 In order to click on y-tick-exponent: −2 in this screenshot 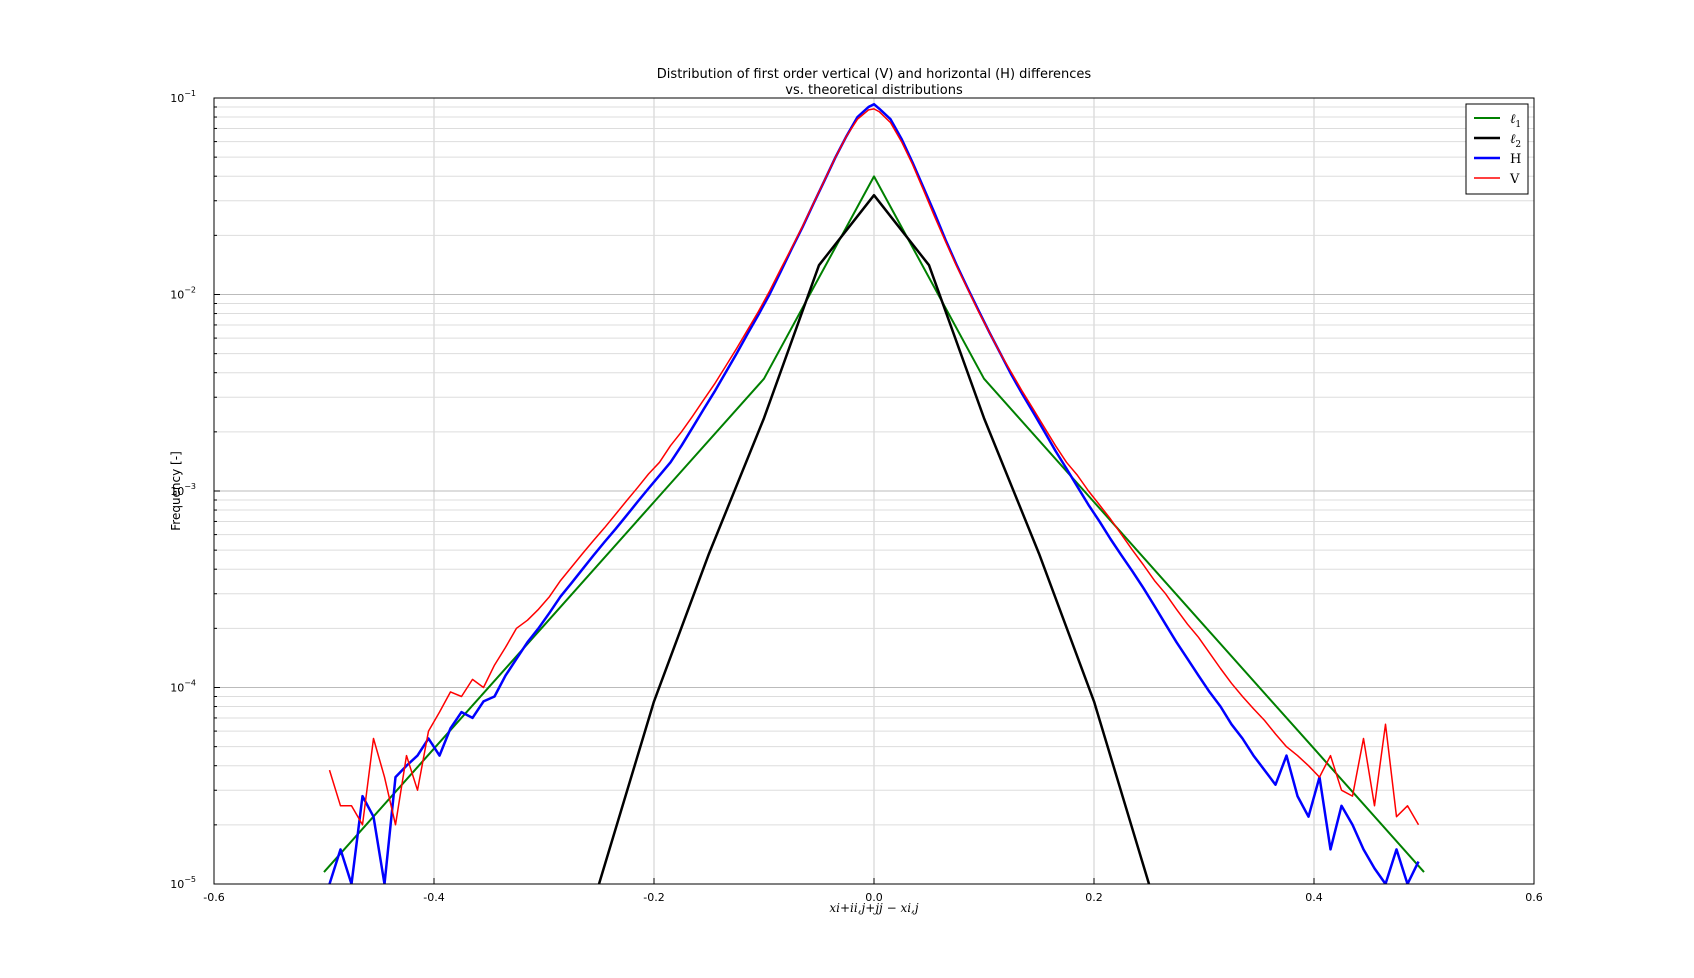, I will do `click(190, 290)`.